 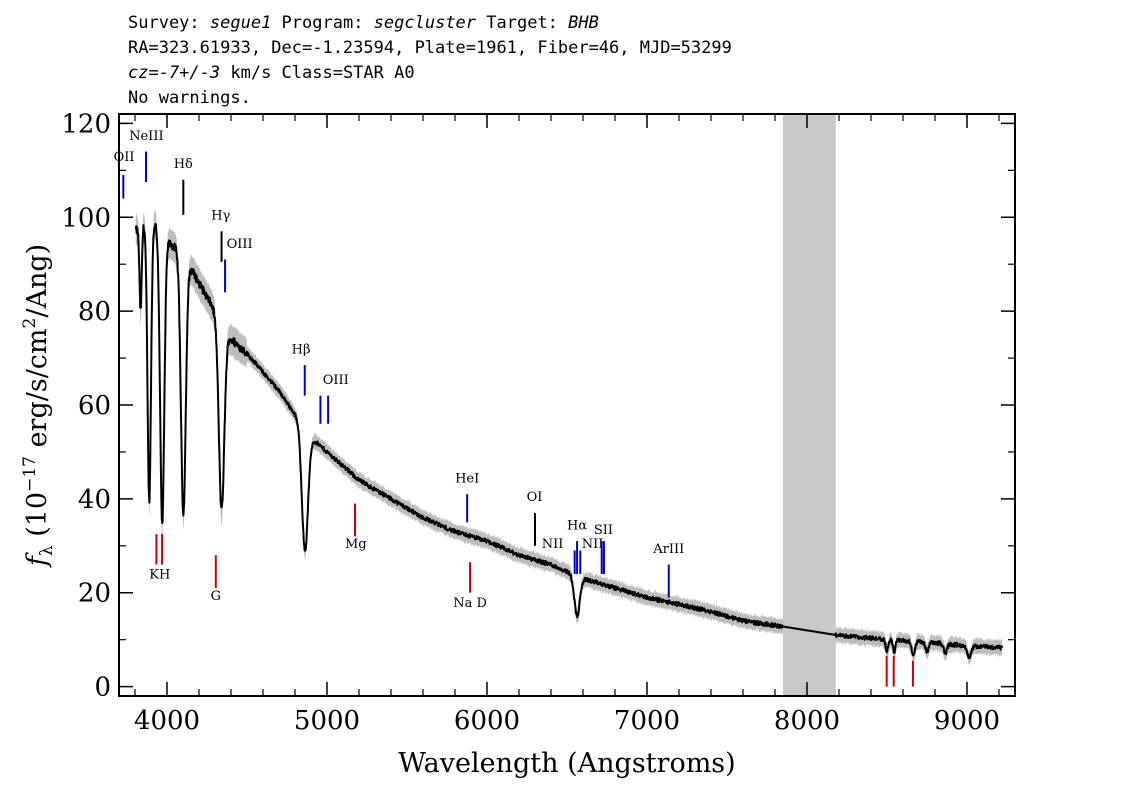 I want to click on y-axis-label-lambda: λ, so click(x=47, y=550).